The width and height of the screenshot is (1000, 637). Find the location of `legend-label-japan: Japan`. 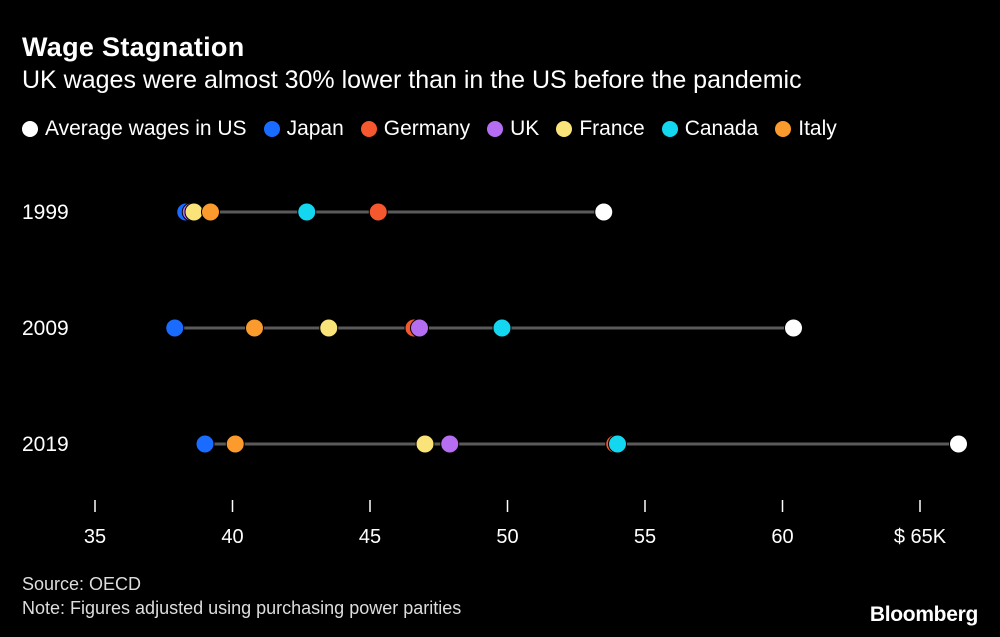

legend-label-japan: Japan is located at coordinates (315, 128).